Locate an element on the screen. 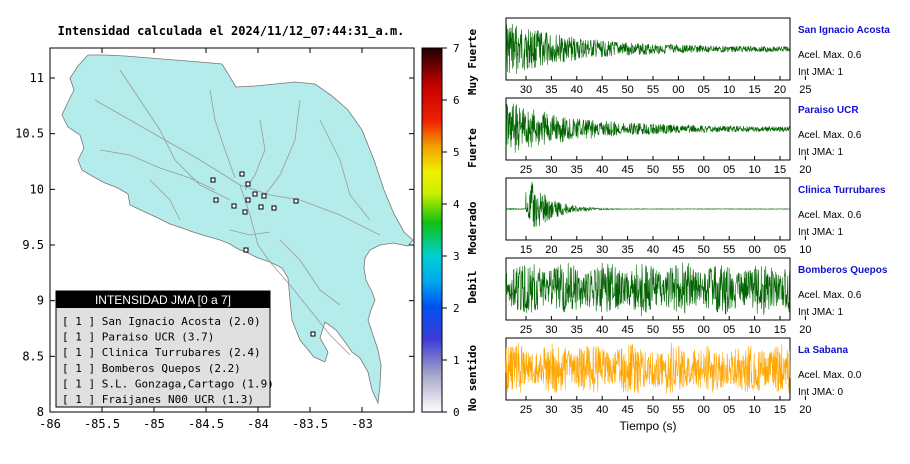 The height and width of the screenshot is (464, 910). map-x-tick-label: -85.5 is located at coordinates (102, 424).